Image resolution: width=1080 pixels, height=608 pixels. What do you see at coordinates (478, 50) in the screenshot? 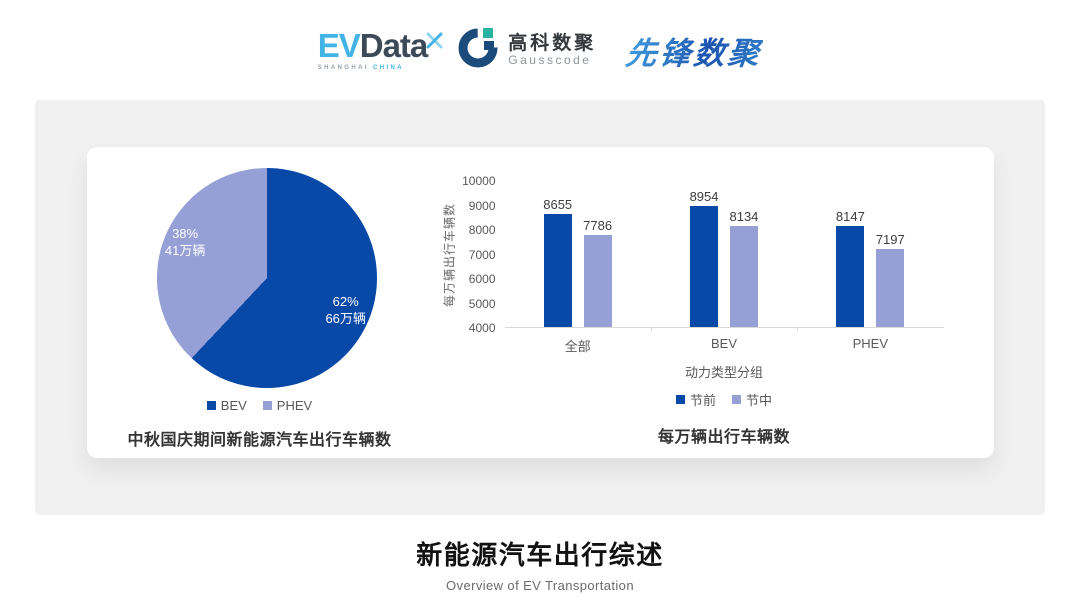
I see `gausscode-g-icon` at bounding box center [478, 50].